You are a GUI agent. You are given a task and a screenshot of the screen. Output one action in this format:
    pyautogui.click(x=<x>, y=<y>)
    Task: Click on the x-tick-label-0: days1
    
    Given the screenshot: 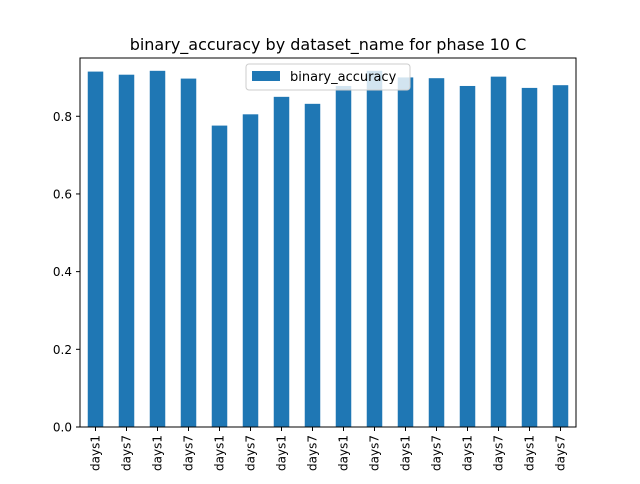 What is the action you would take?
    pyautogui.click(x=96, y=453)
    